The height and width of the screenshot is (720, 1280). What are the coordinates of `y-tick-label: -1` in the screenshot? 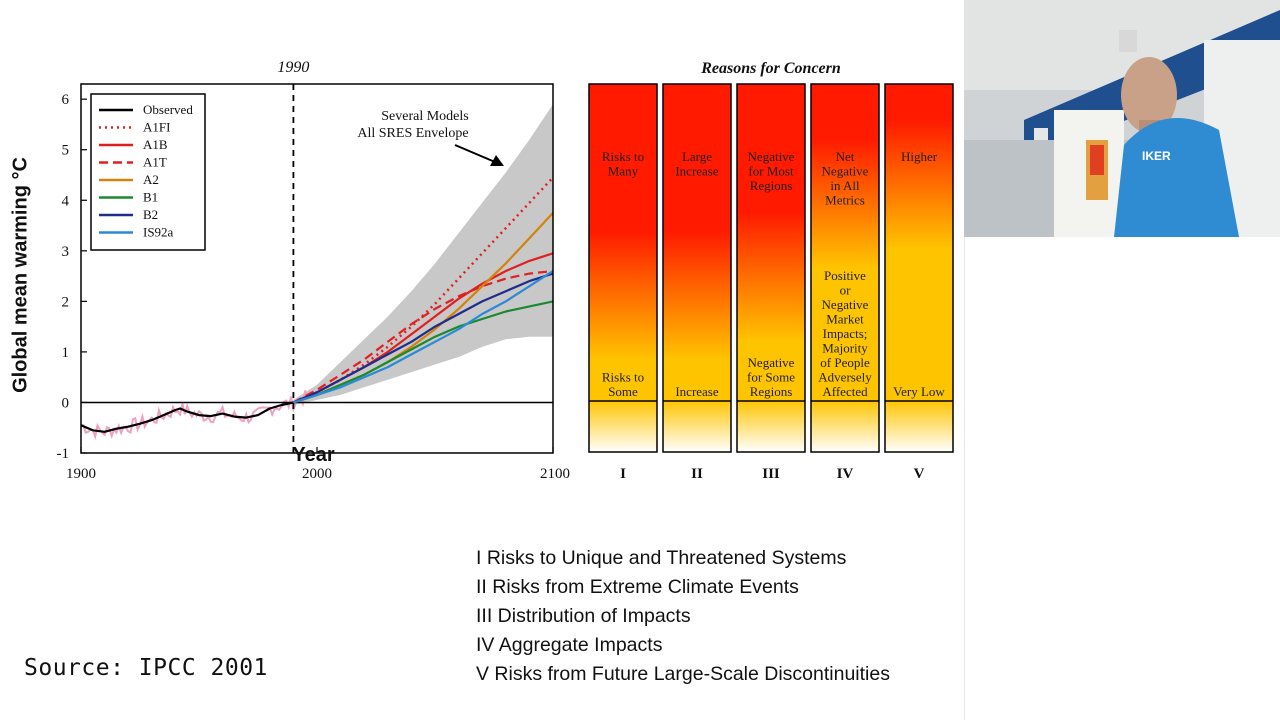 It's located at (63, 454).